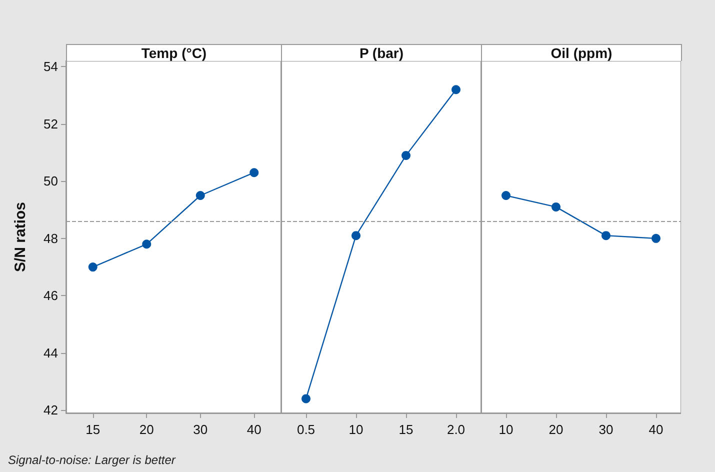 This screenshot has width=715, height=472. I want to click on y-tick-label: 50, so click(51, 181).